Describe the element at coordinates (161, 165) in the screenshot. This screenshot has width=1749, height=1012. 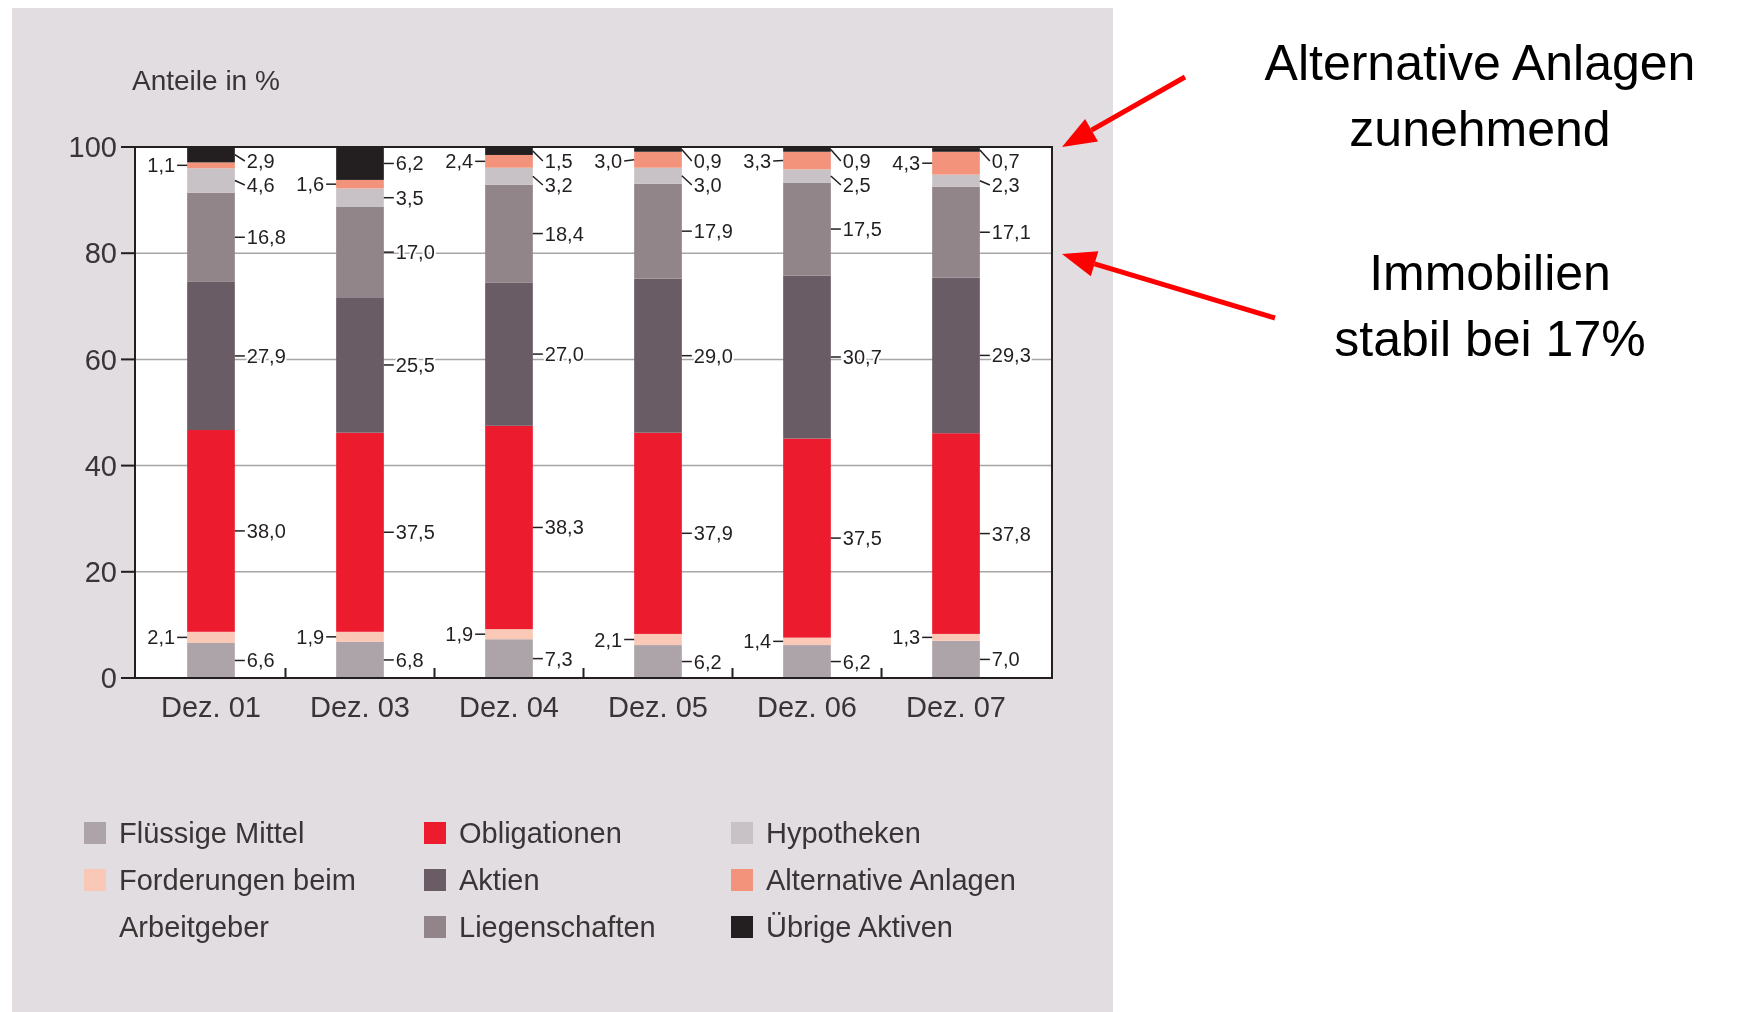
I see `data-label: 1,1` at that location.